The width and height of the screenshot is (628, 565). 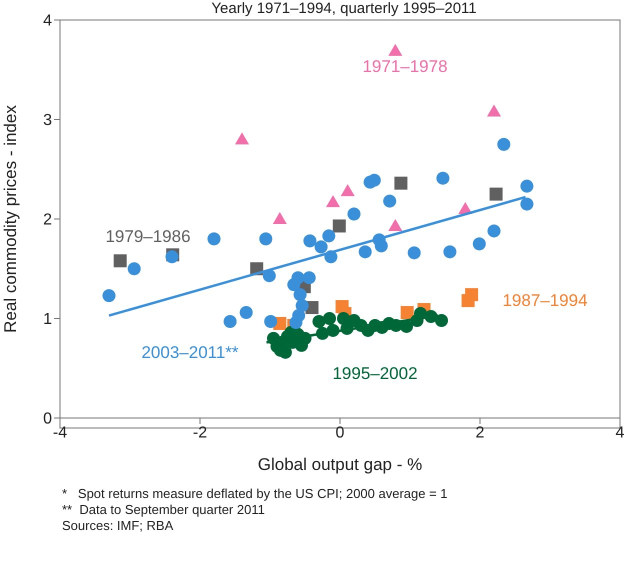 I want to click on series-label: 1971–1978, so click(x=405, y=66).